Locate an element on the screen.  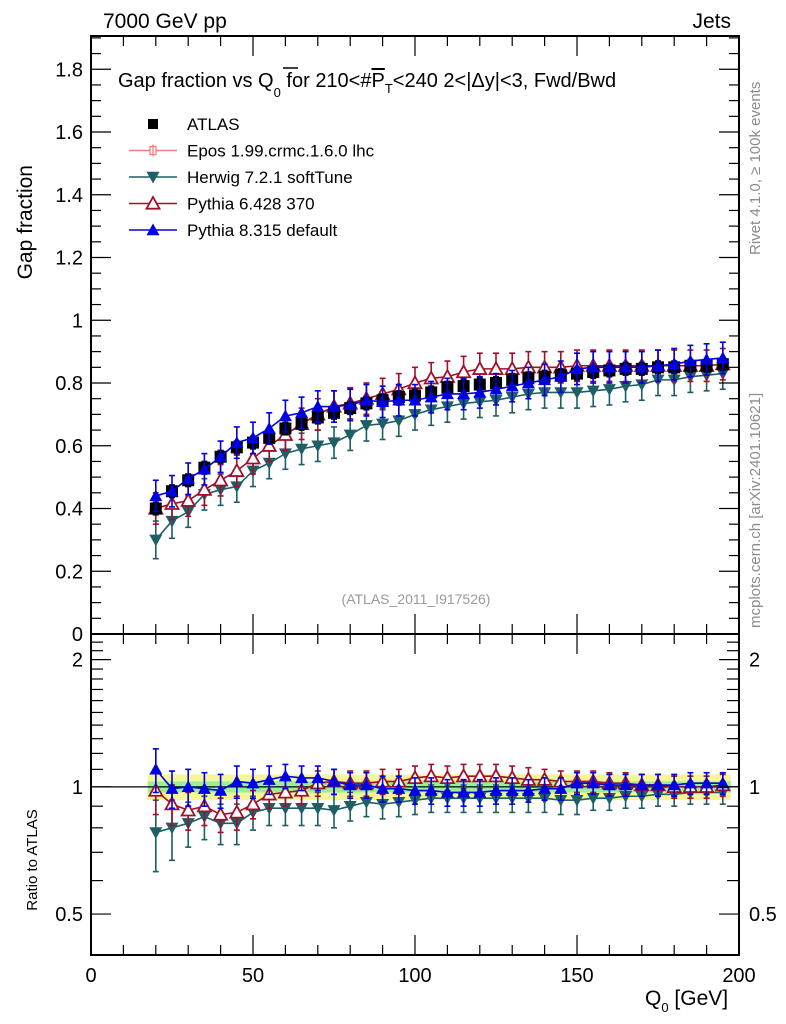
x-tick-label: 50 is located at coordinates (253, 976).